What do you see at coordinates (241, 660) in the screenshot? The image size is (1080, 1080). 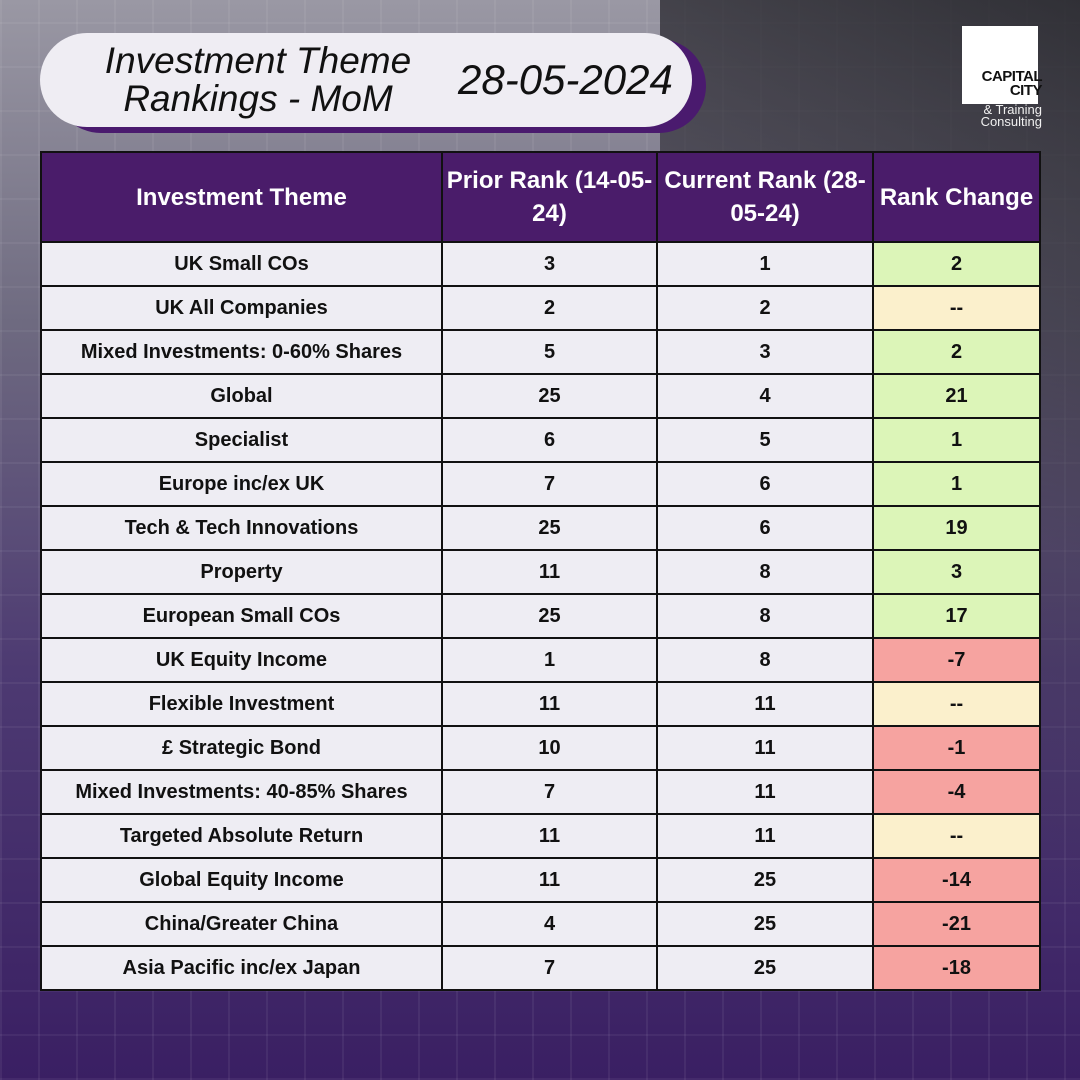 I see `cell-theme: UK Equity Income` at bounding box center [241, 660].